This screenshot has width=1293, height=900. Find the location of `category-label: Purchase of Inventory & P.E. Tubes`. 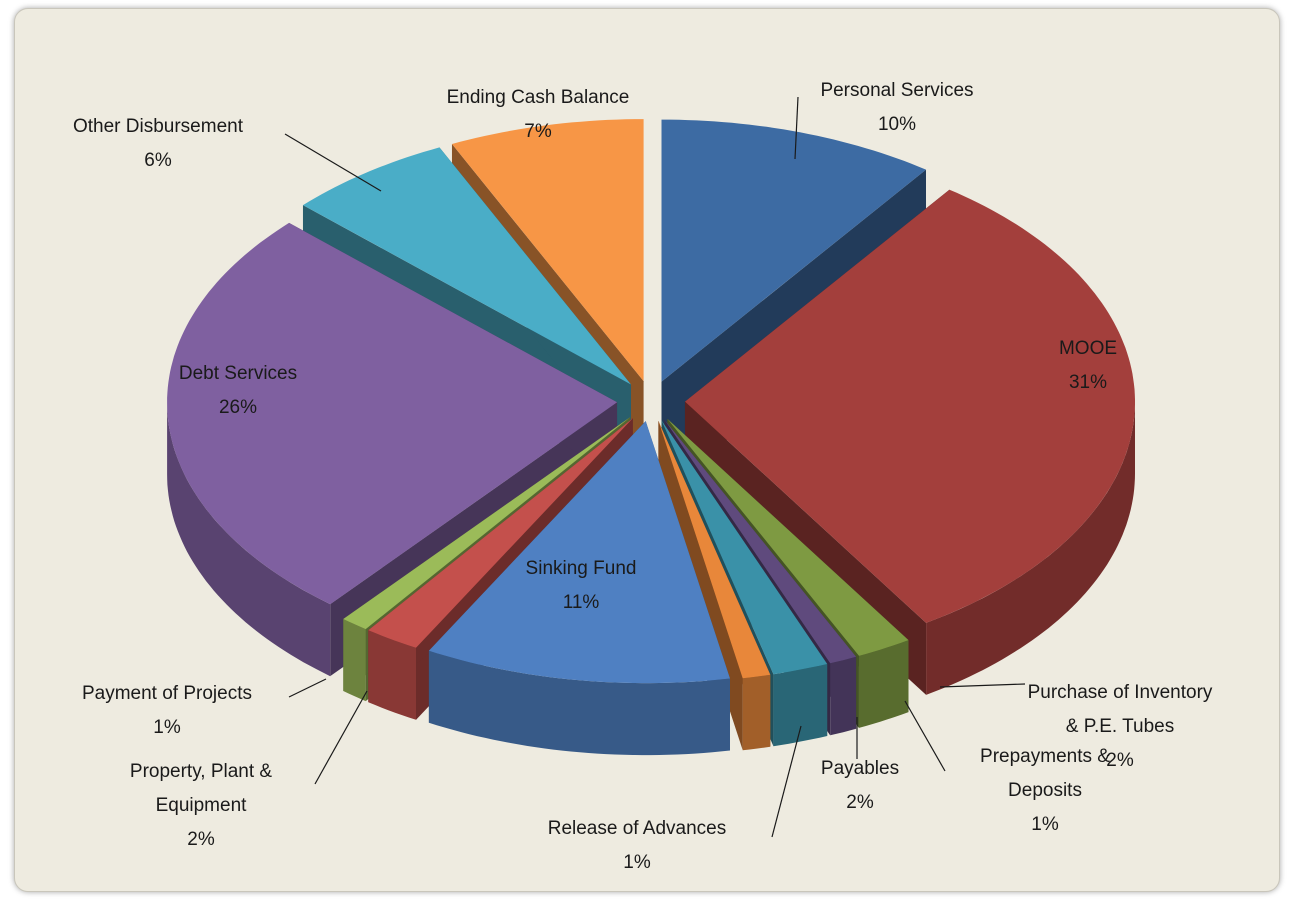

category-label: Purchase of Inventory & P.E. Tubes is located at coordinates (1120, 709).